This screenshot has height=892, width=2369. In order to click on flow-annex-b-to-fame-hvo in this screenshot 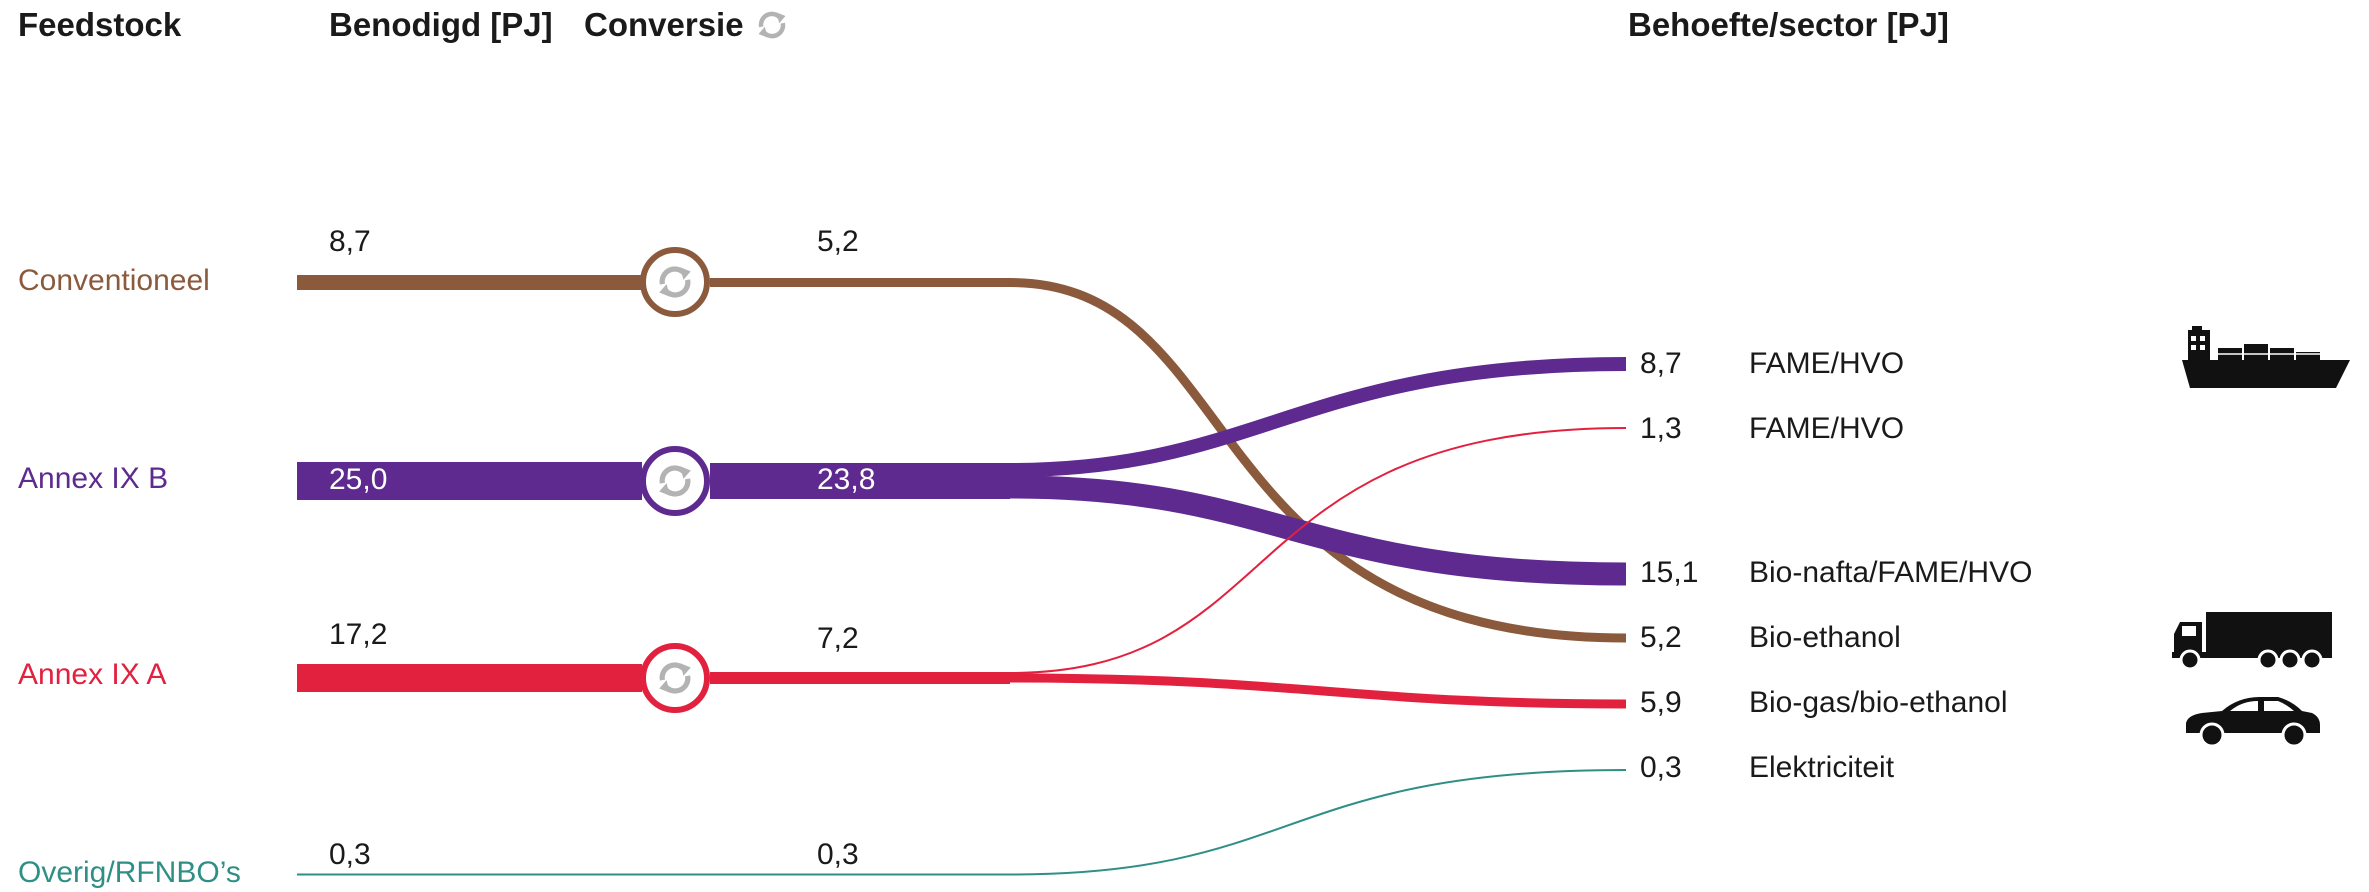, I will do `click(1318, 417)`.